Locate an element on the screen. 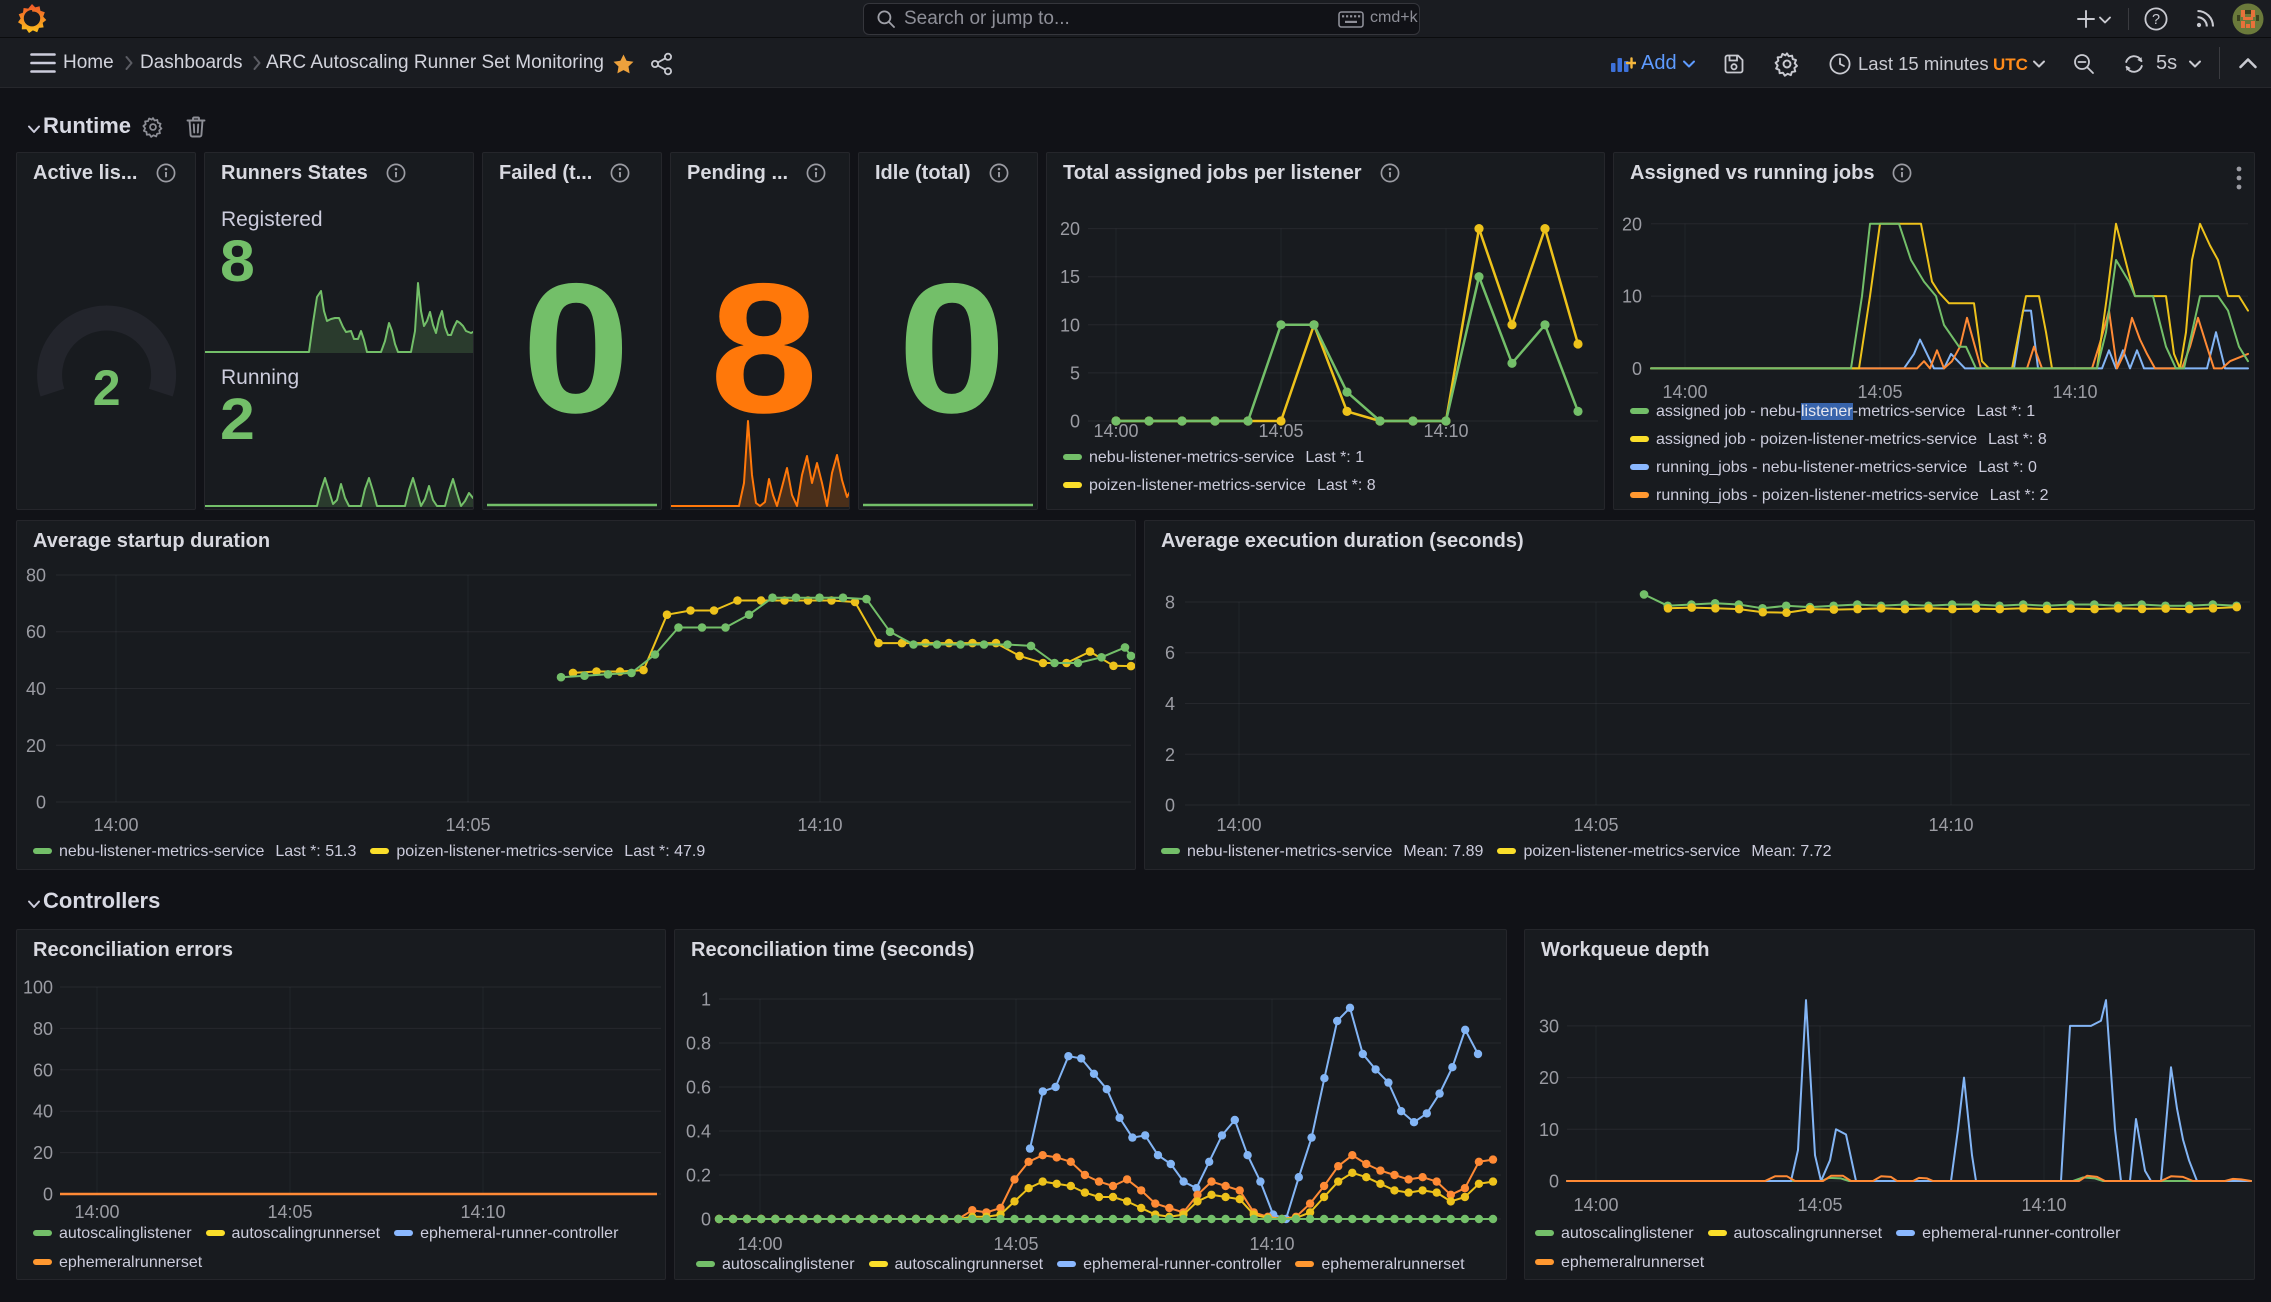  svg-text: 6 is located at coordinates (1170, 653).